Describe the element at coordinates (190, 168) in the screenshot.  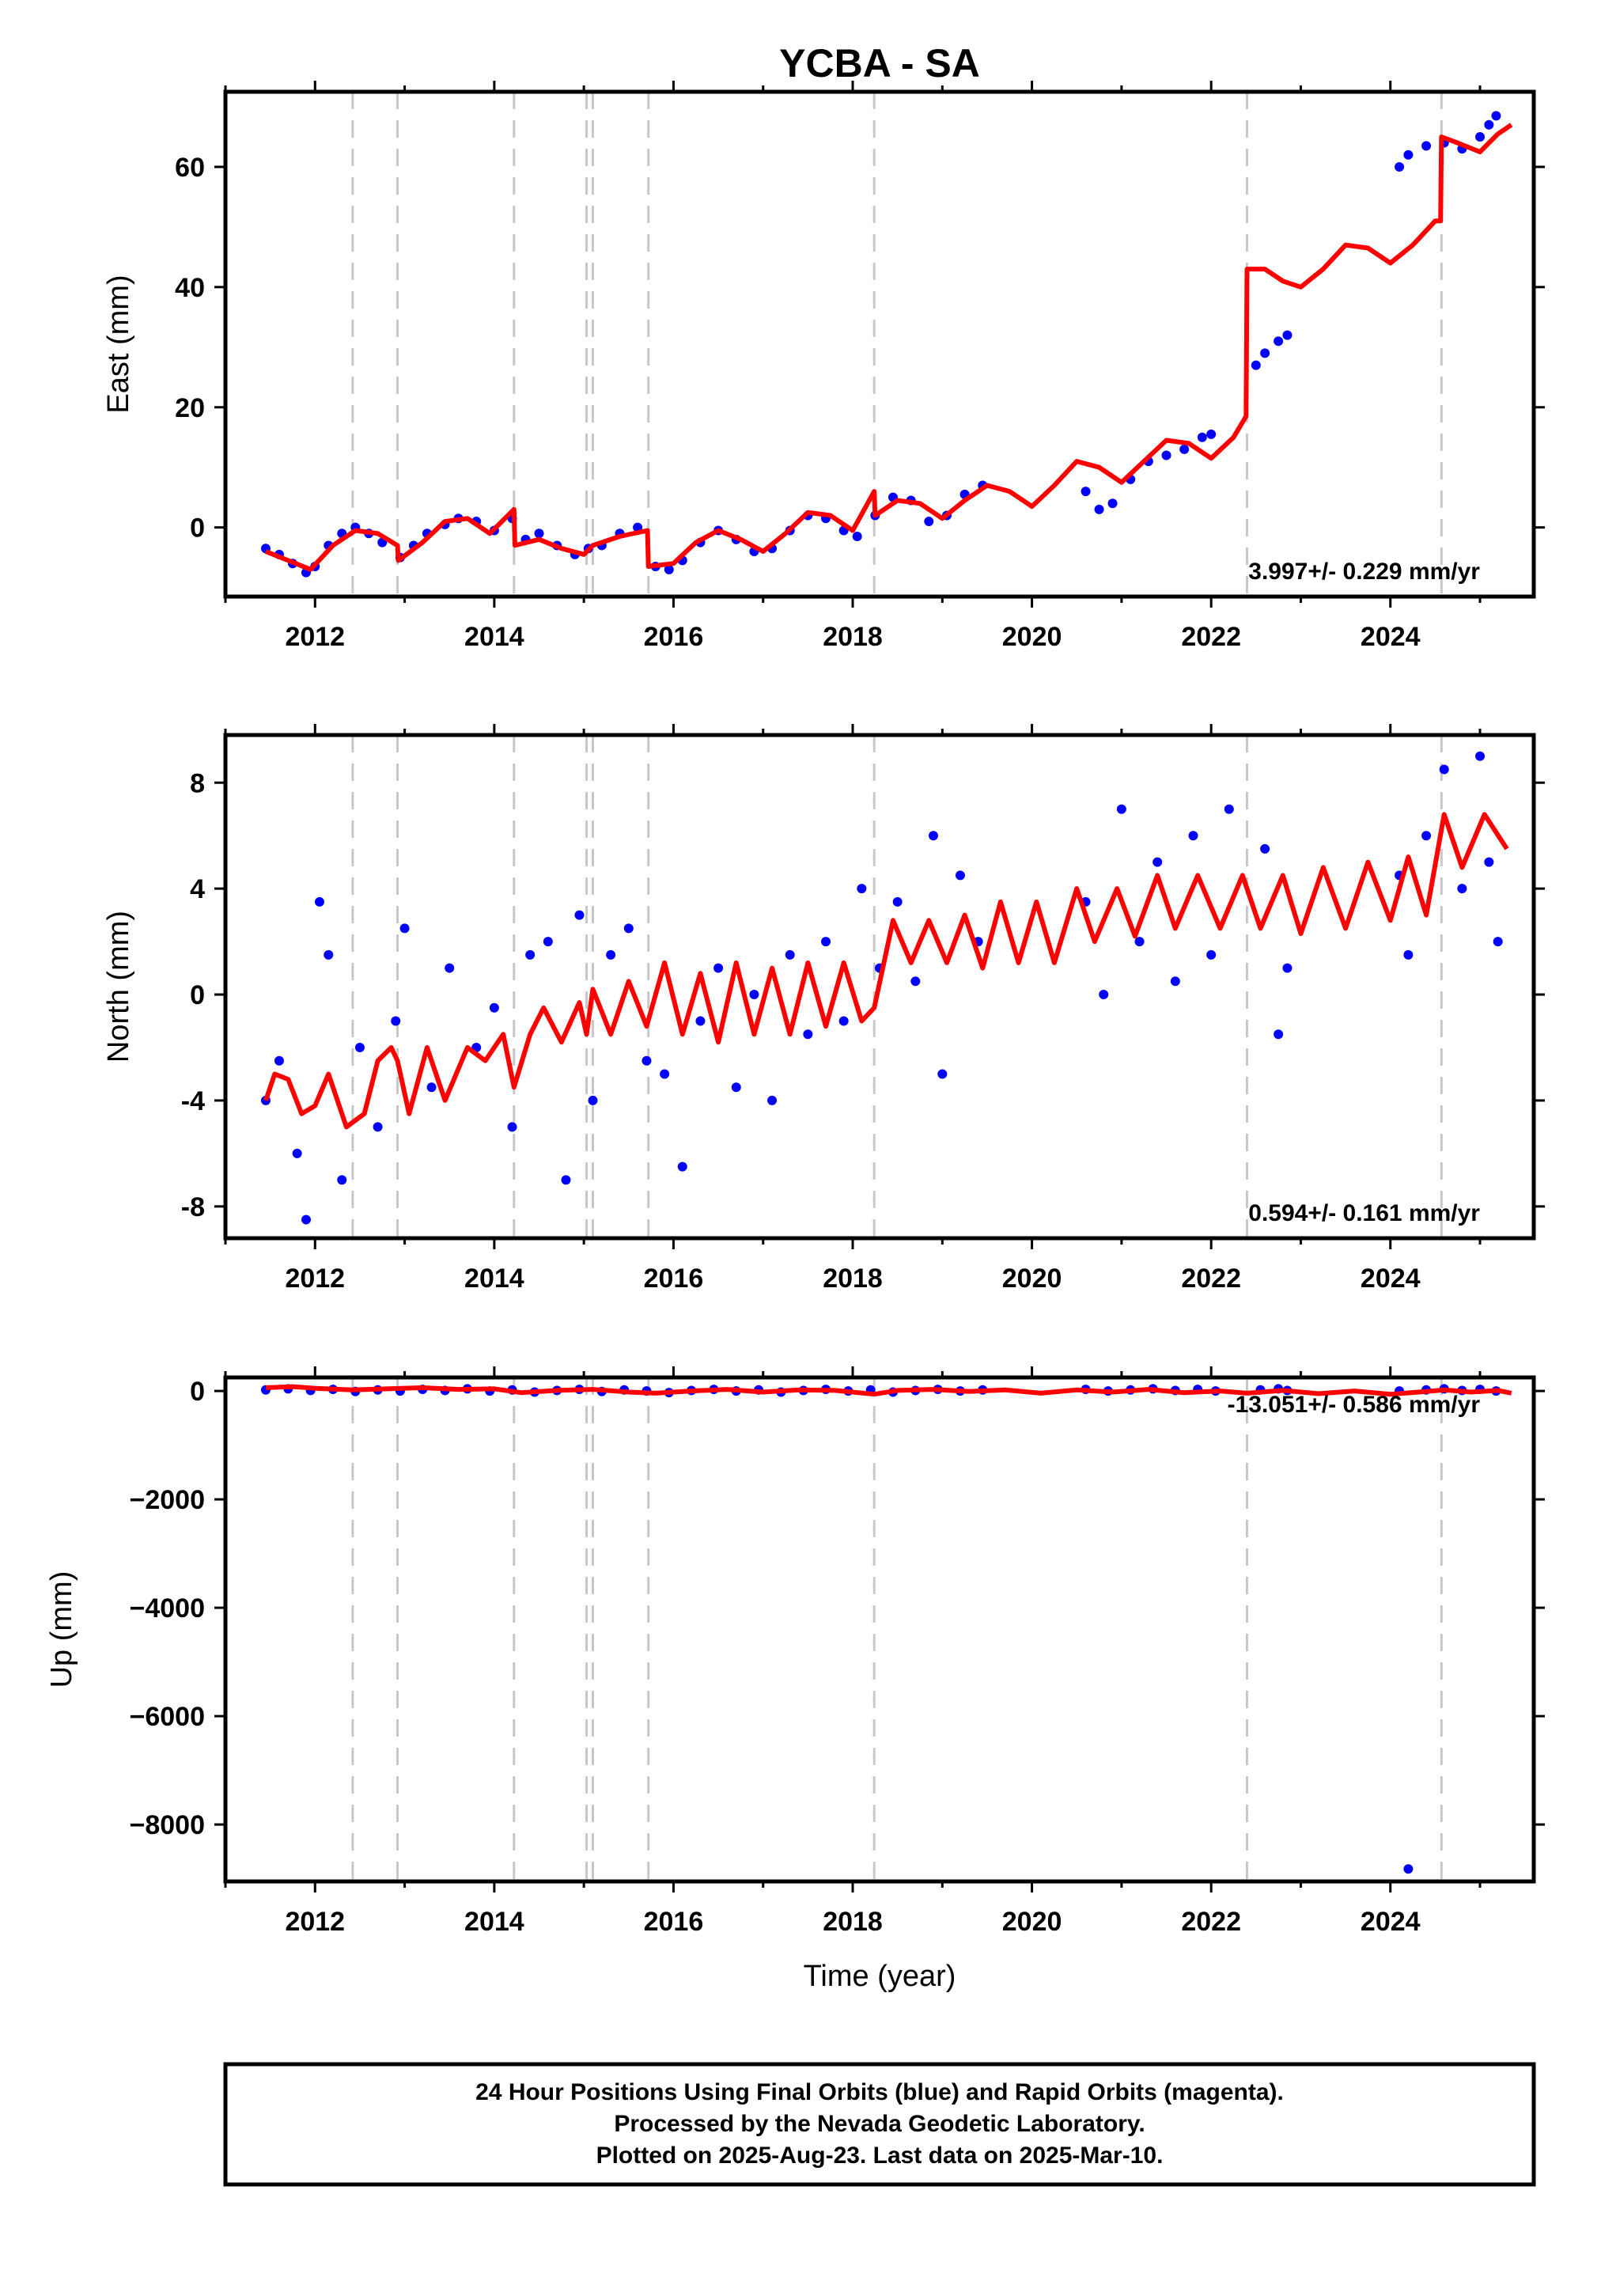
I see `east-y-tick-label: 60` at that location.